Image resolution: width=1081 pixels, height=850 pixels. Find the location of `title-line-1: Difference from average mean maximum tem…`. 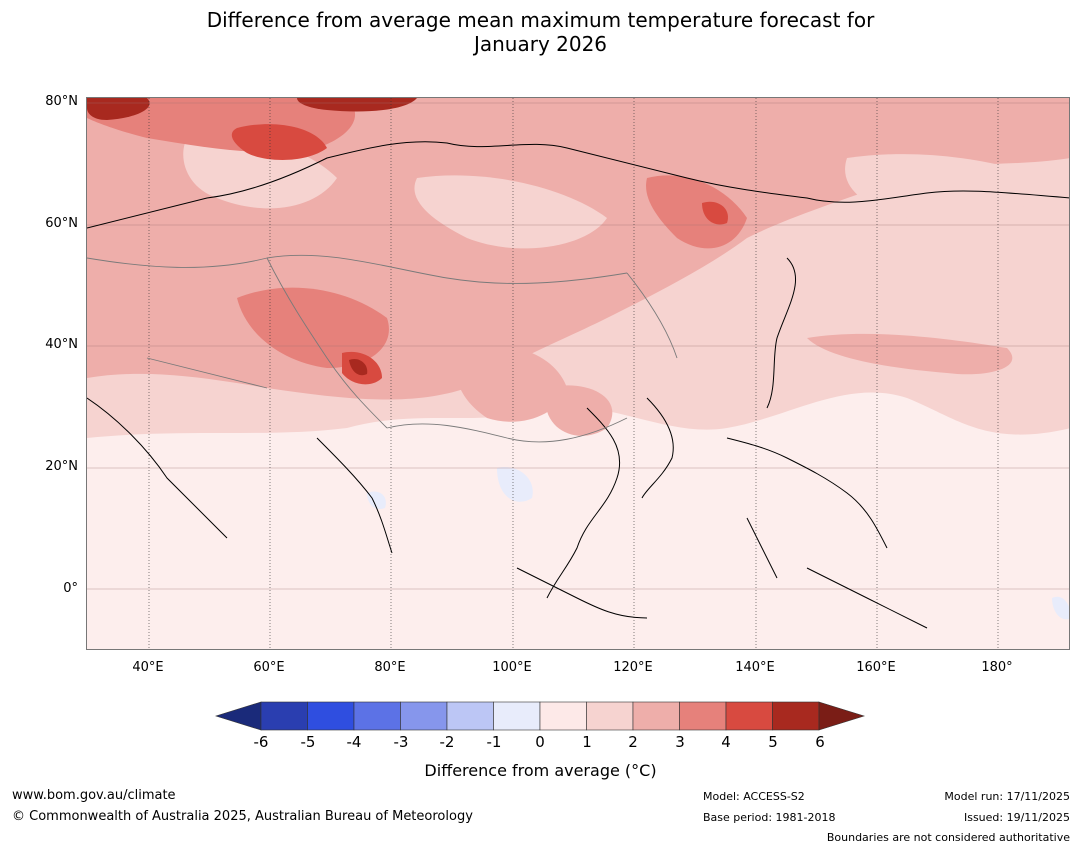

title-line-1: Difference from average mean maximum tem… is located at coordinates (540, 20).